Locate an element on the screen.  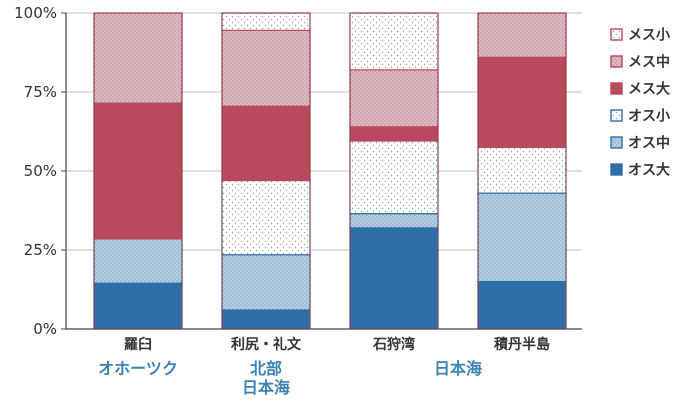
x-tick-label: 利尻・礼文 is located at coordinates (266, 344).